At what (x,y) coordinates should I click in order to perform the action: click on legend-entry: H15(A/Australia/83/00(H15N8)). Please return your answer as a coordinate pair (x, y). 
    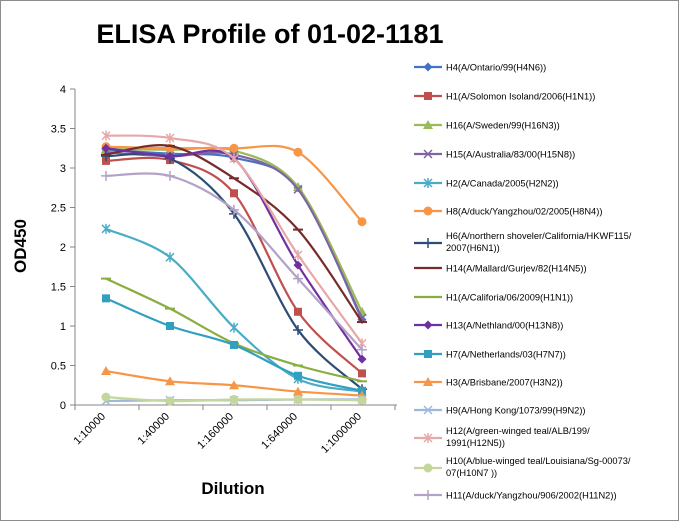
    Looking at the image, I should click on (494, 154).